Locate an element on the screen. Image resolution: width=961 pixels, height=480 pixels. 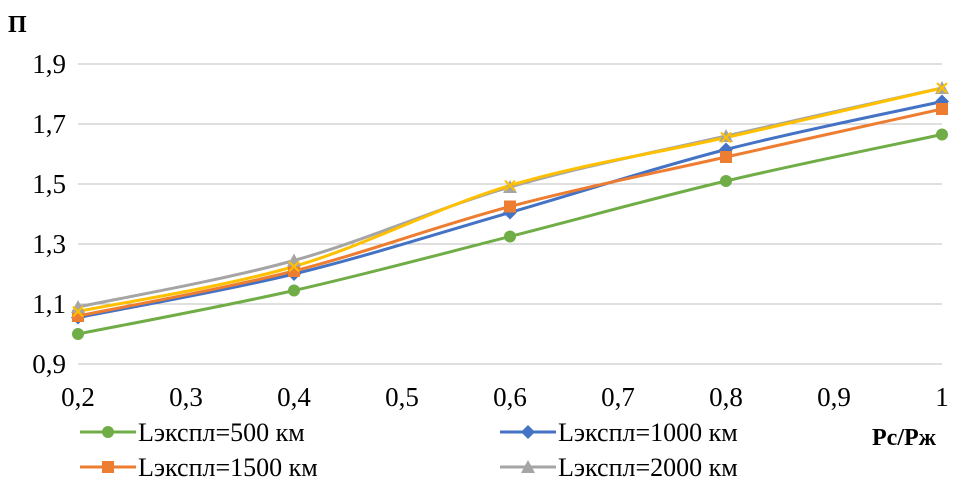
legend-label: Lэкспл=1500 км is located at coordinates (228, 466).